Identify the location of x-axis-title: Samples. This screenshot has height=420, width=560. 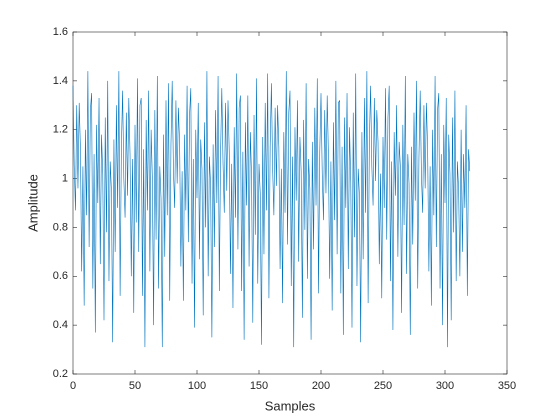
(290, 405).